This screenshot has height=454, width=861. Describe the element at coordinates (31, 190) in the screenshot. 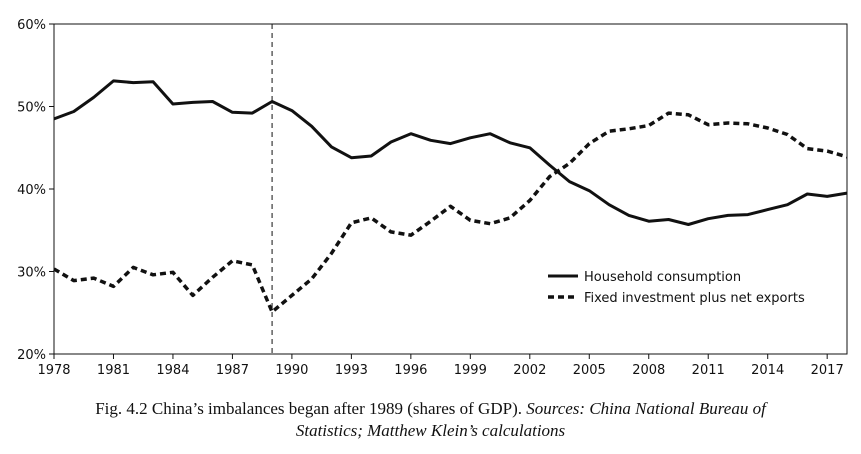

I see `y-tick-label: 40%` at that location.